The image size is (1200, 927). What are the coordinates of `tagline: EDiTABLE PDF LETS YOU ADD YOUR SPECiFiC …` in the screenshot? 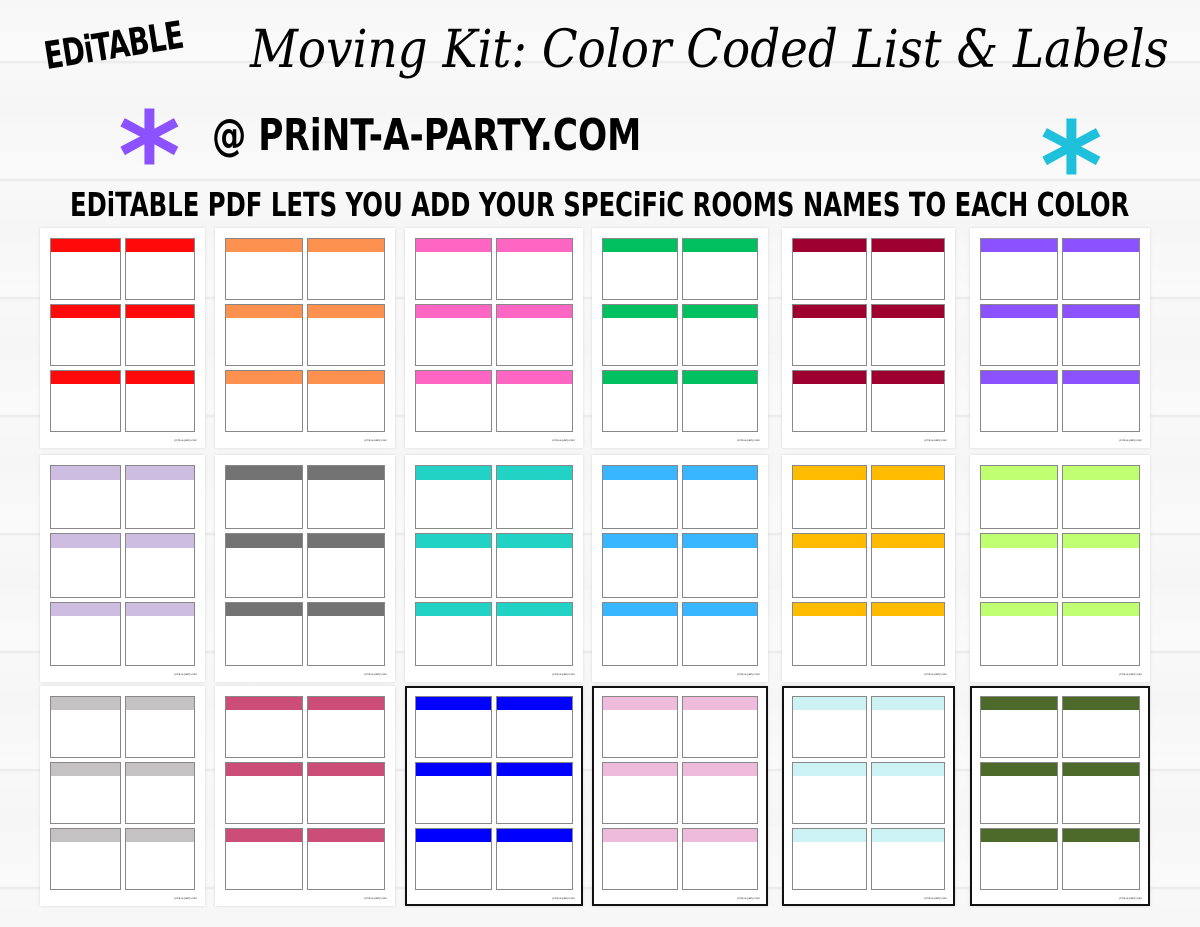 It's located at (600, 204).